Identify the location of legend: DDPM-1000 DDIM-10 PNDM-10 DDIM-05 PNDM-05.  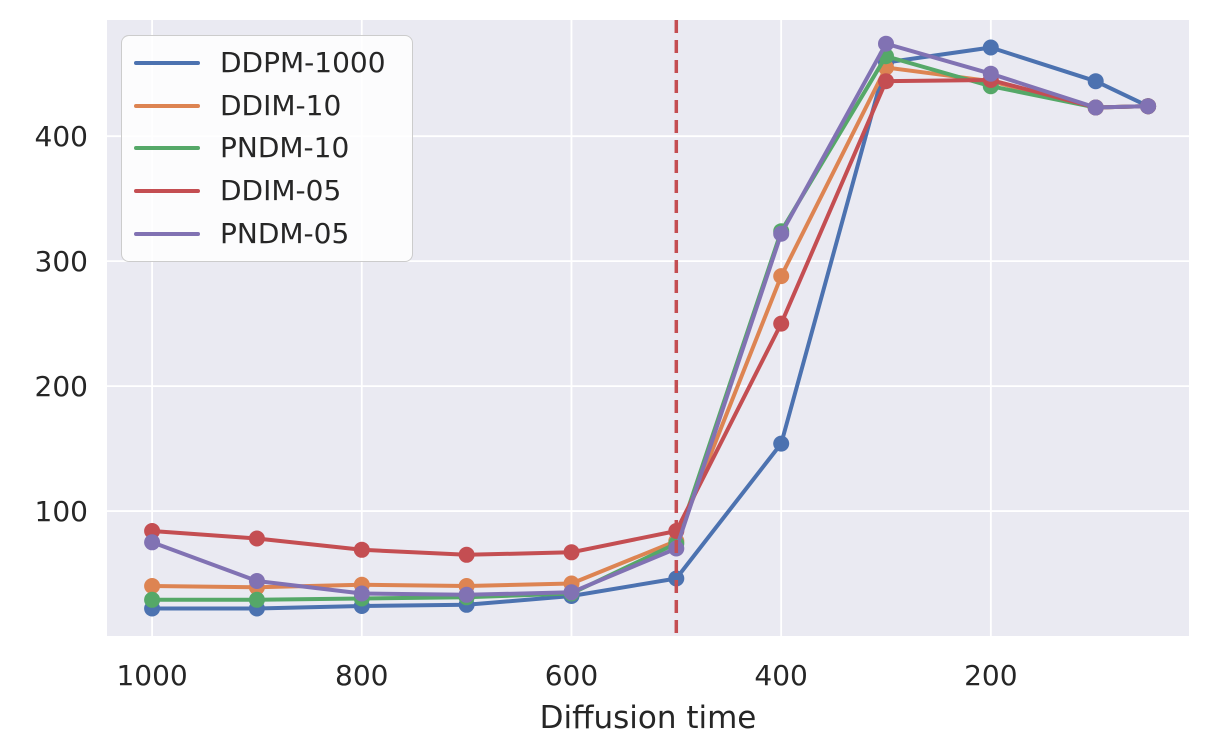
(267, 148).